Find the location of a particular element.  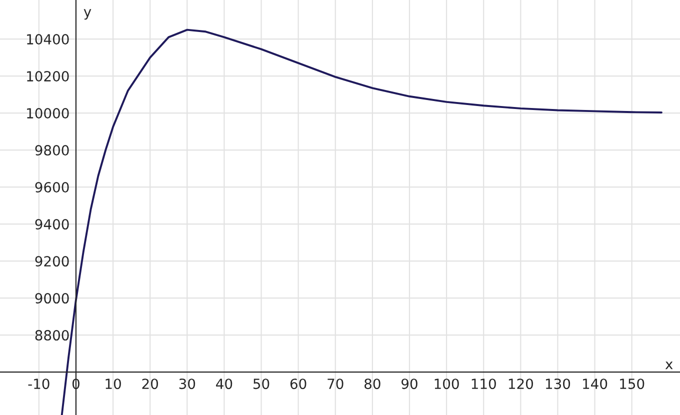

y-tick-label: 9600 is located at coordinates (52, 187).